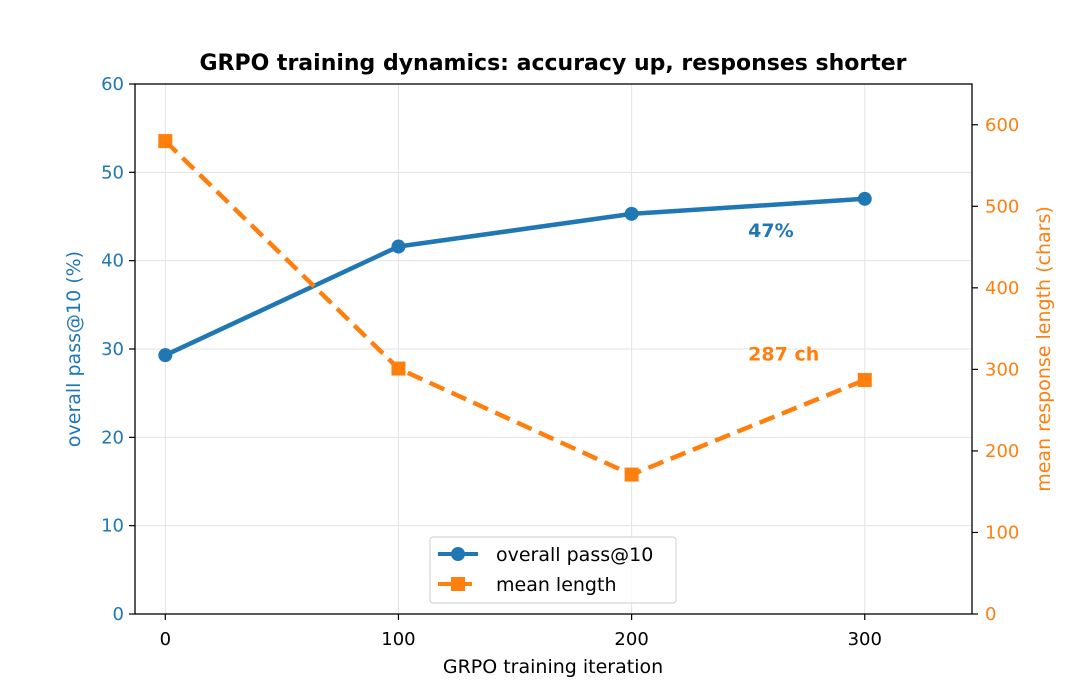 This screenshot has width=1080, height=690. I want to click on y-left-tick-label: 20, so click(112, 437).